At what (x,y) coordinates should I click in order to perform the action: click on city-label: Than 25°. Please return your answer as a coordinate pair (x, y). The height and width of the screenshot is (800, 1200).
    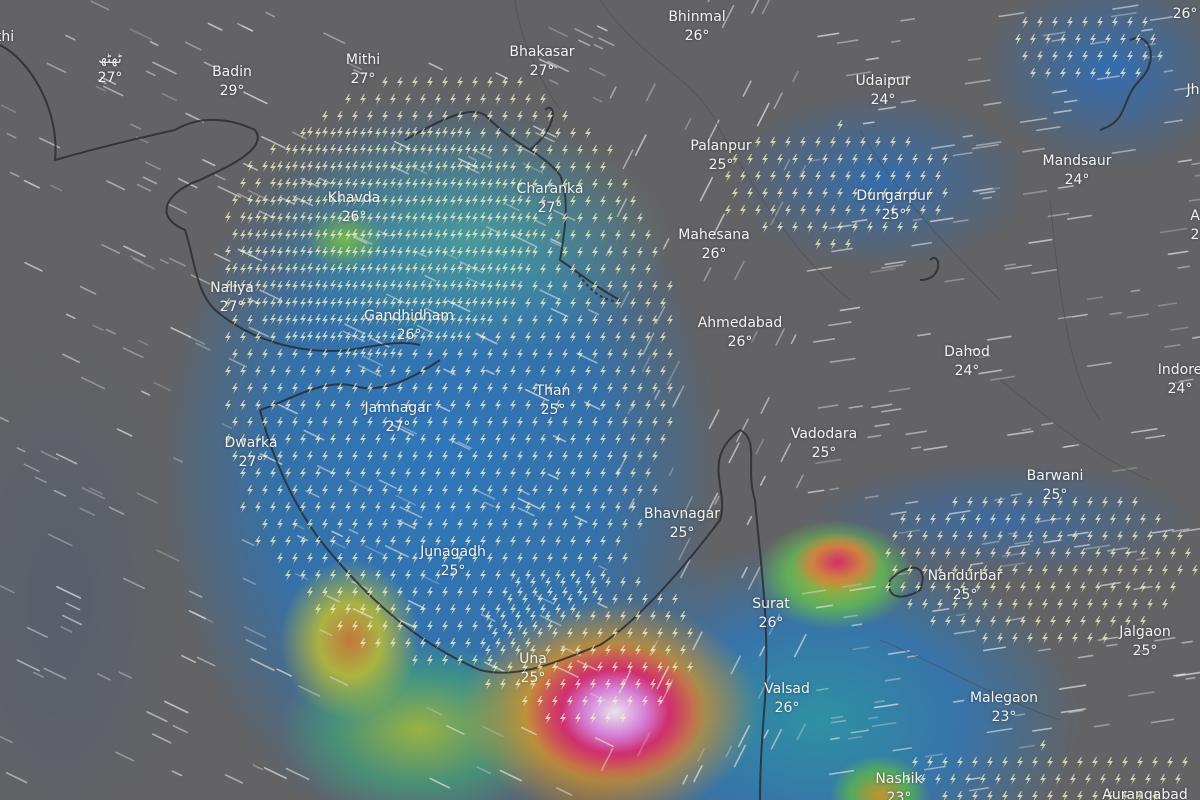
    Looking at the image, I should click on (553, 401).